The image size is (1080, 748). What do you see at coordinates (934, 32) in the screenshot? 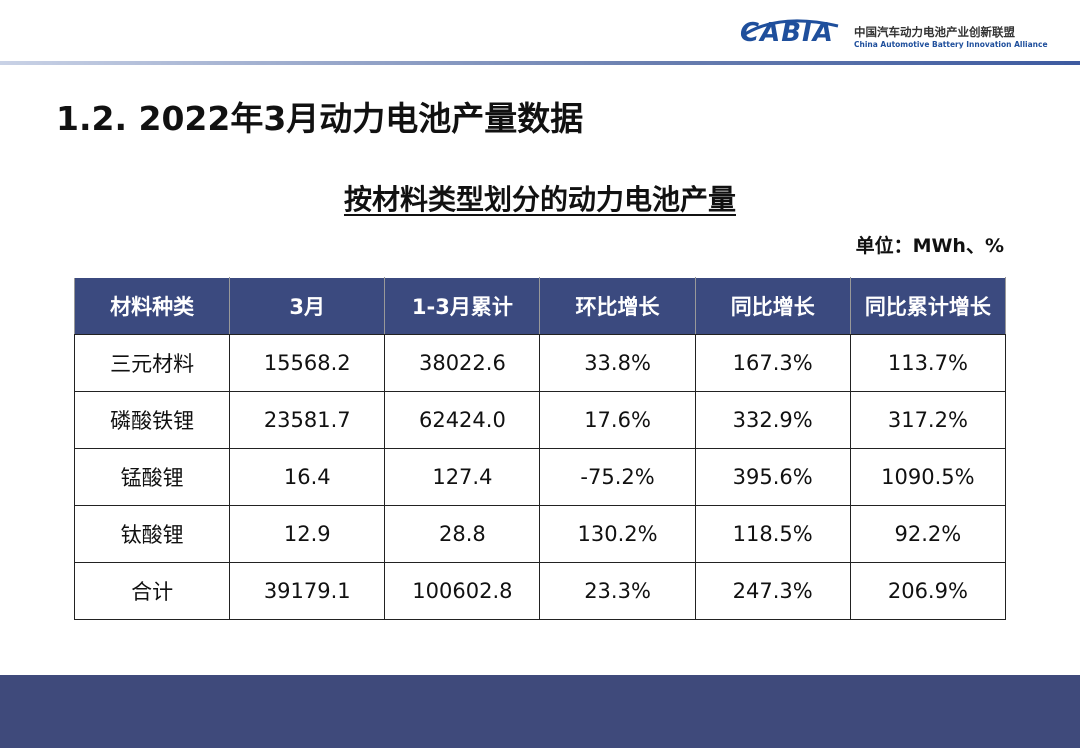
I see `org-name-cn: 中国汽车动力电池产业创新联盟` at bounding box center [934, 32].